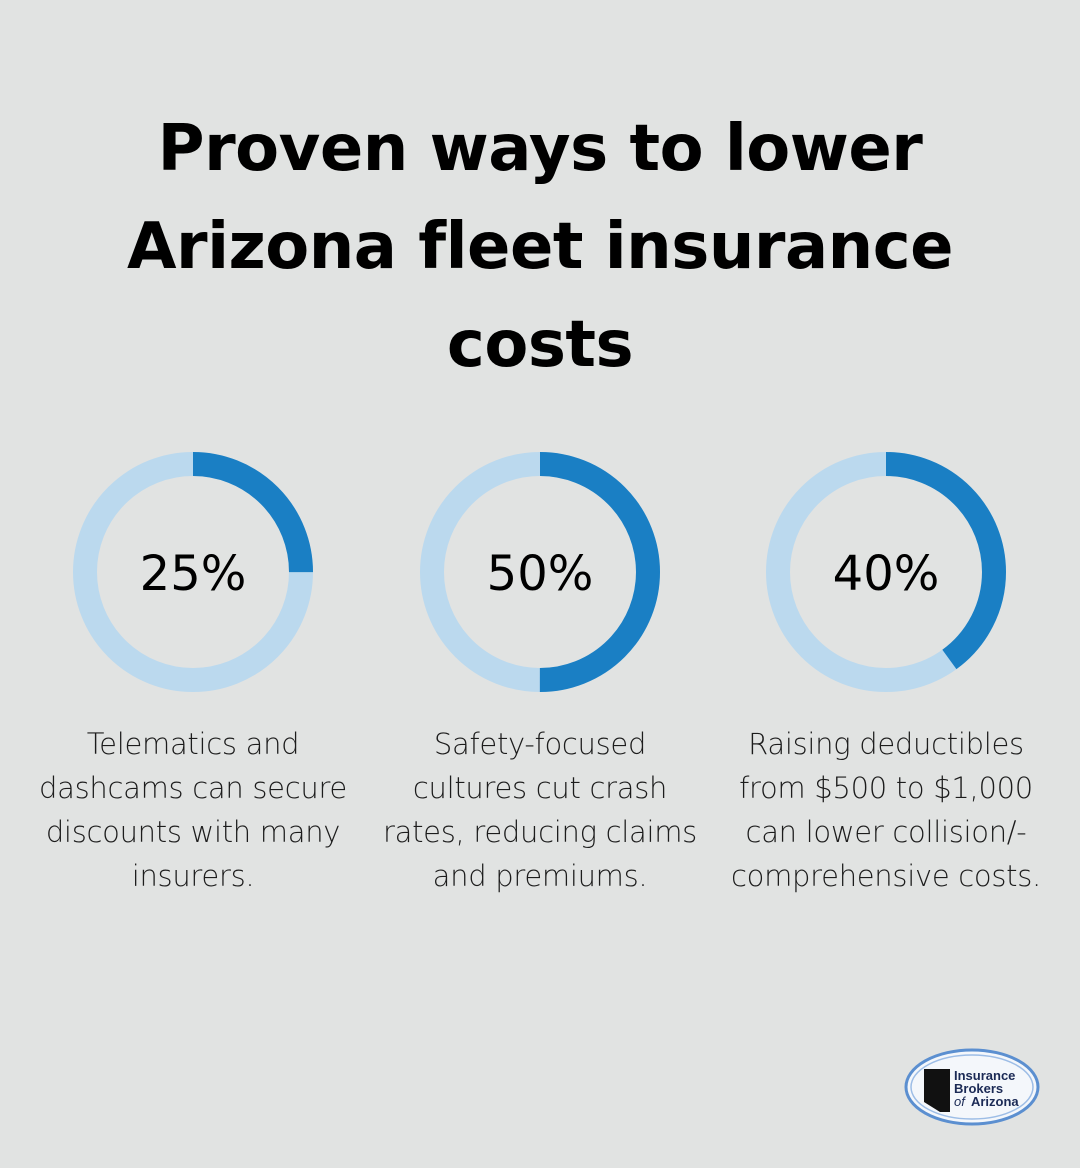 The height and width of the screenshot is (1168, 1080). What do you see at coordinates (995, 1101) in the screenshot?
I see `logo-line-3-main: Arizona` at bounding box center [995, 1101].